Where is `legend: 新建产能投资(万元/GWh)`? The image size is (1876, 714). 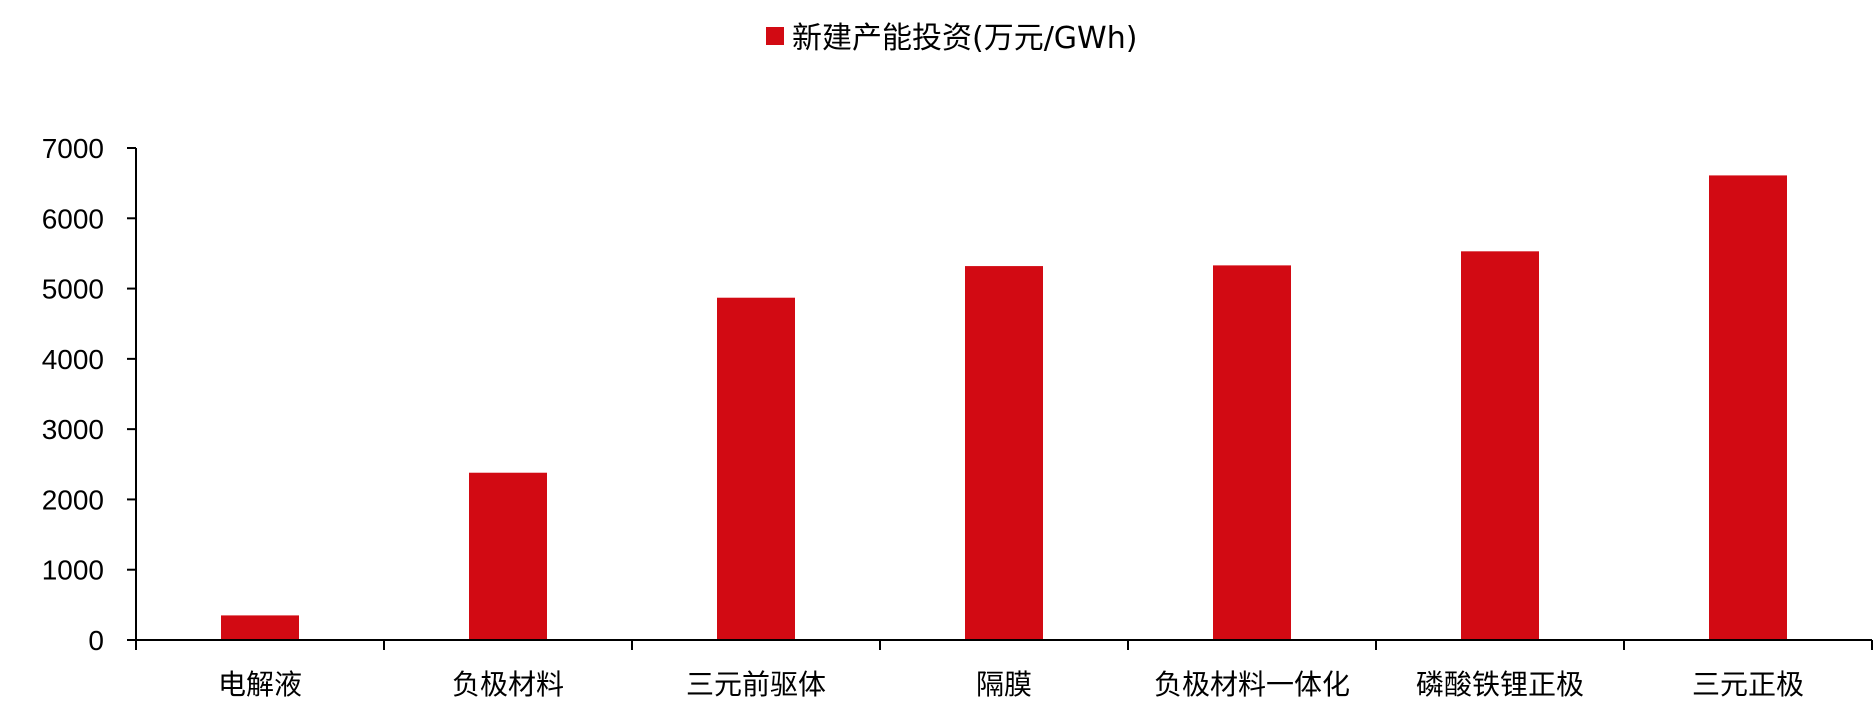
legend: 新建产能投资(万元/GWh) is located at coordinates (951, 38).